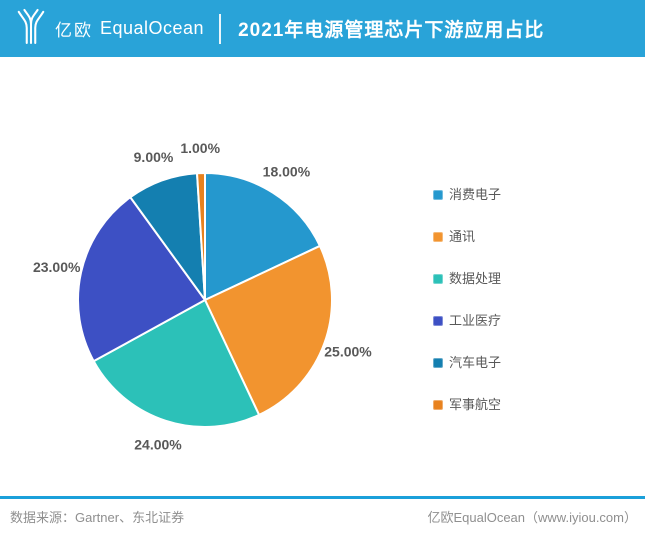 The height and width of the screenshot is (539, 645). I want to click on footer-divider-line, so click(322, 497).